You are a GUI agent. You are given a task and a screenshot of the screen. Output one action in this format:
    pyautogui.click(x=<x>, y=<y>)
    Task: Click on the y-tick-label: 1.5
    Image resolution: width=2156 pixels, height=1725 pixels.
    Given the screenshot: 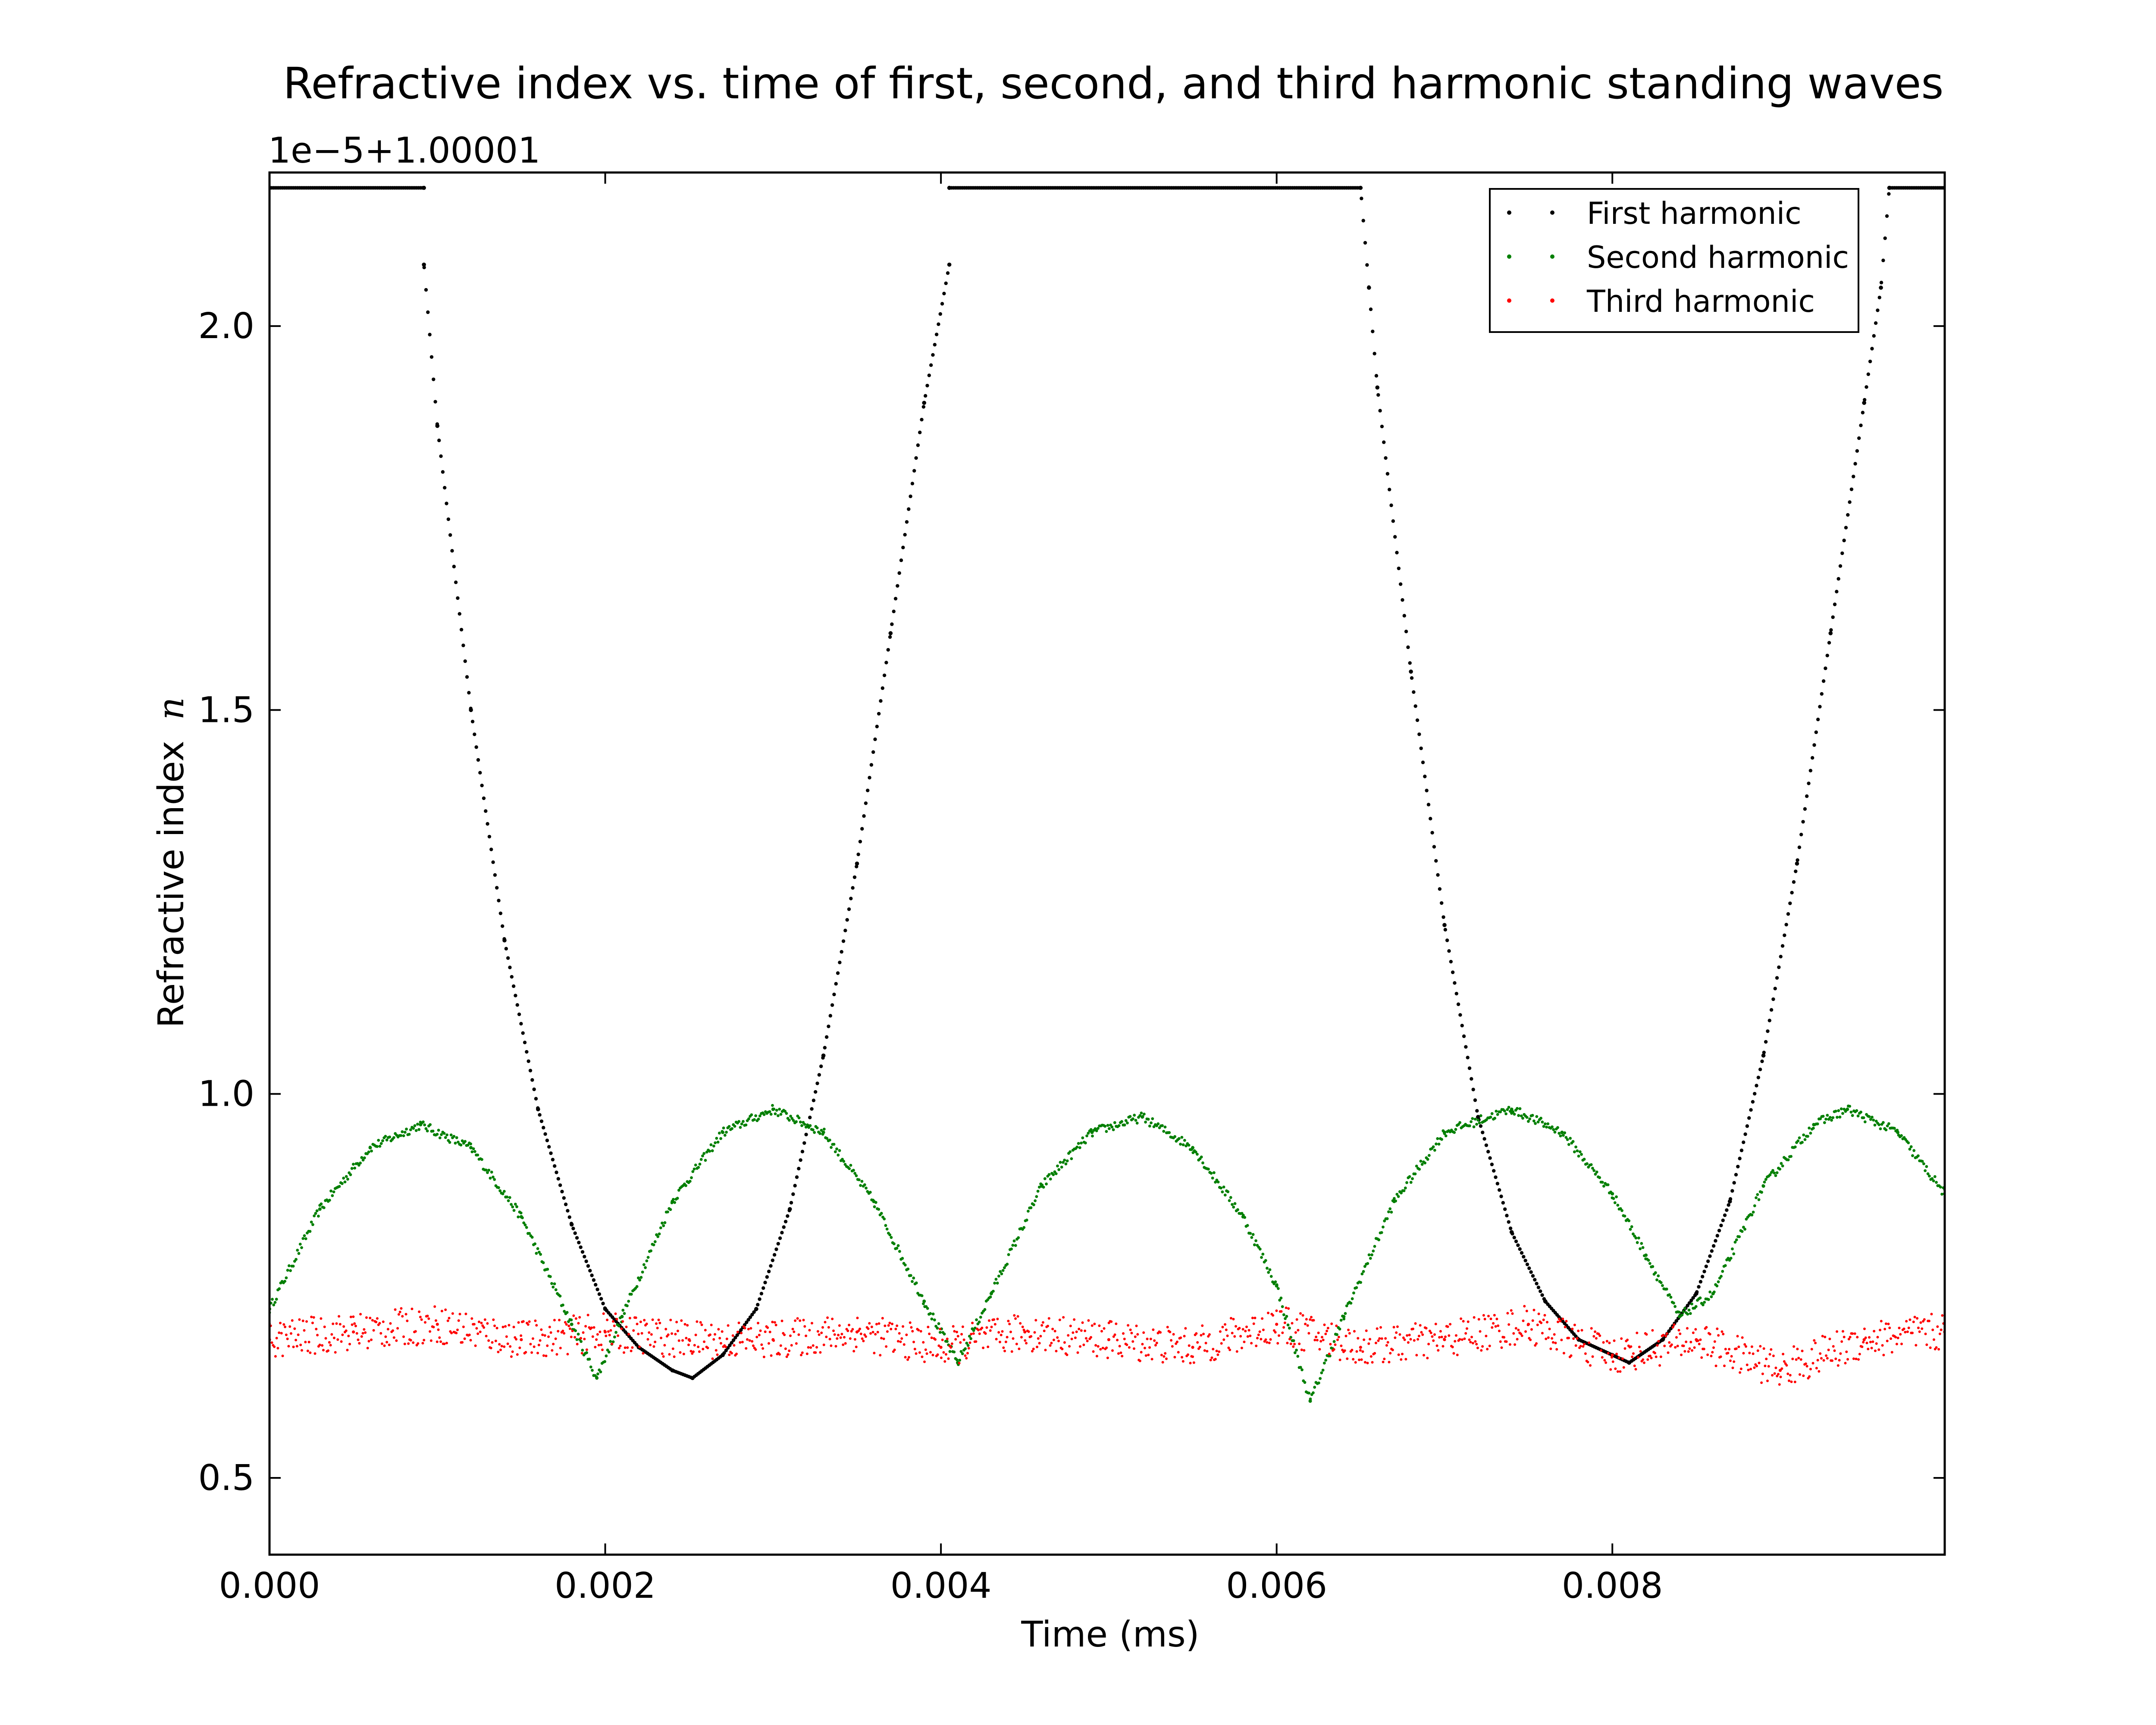 What is the action you would take?
    pyautogui.click(x=226, y=710)
    